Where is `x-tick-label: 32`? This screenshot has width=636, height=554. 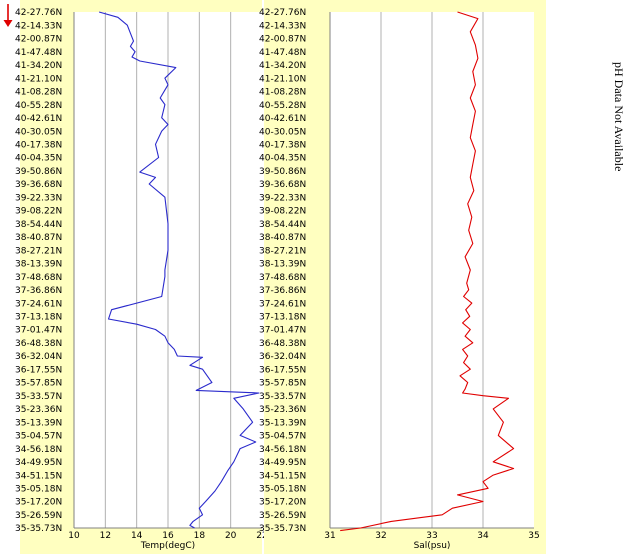 x-tick-label: 32 is located at coordinates (380, 536).